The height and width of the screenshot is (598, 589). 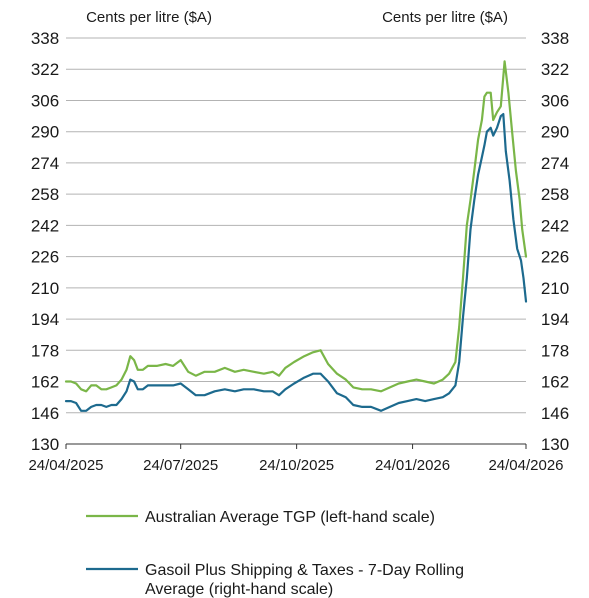 What do you see at coordinates (45, 194) in the screenshot?
I see `y-tick-label-left: 258` at bounding box center [45, 194].